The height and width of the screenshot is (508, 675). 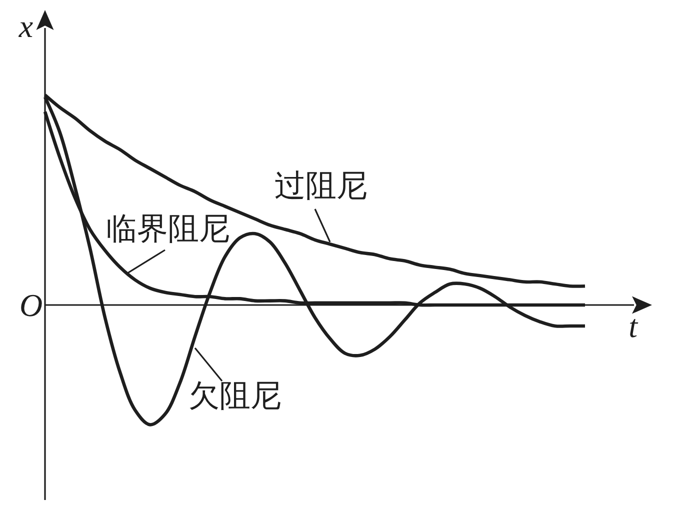 What do you see at coordinates (321, 185) in the screenshot?
I see `series-label: 过阻尼` at bounding box center [321, 185].